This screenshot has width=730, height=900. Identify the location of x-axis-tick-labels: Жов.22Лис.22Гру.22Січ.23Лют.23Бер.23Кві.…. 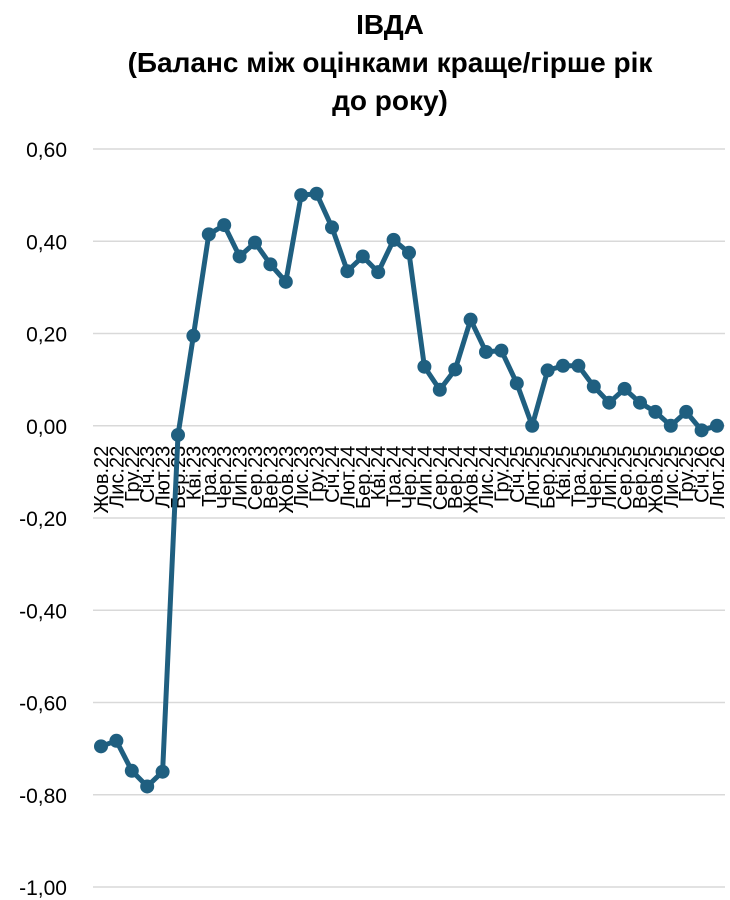
(410, 480).